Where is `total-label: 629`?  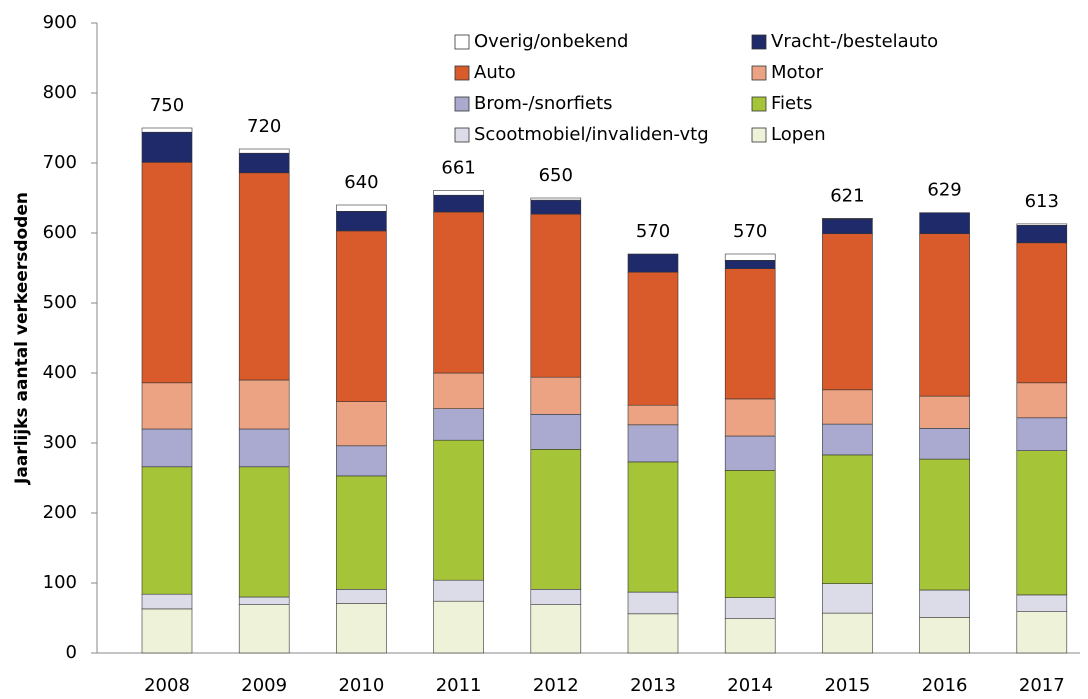 total-label: 629 is located at coordinates (944, 190).